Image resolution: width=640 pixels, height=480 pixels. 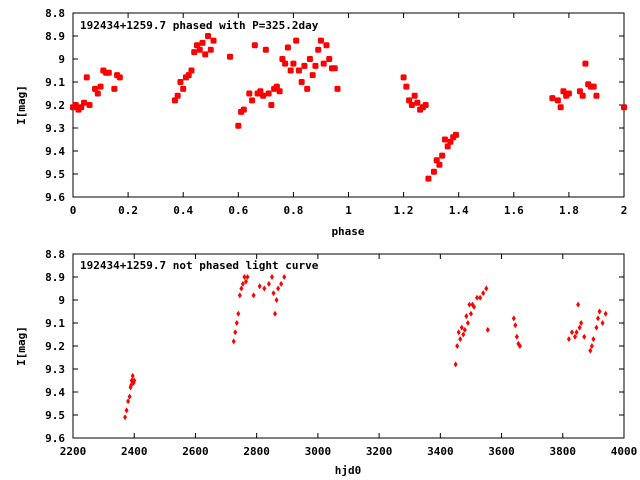 I want to click on unphased-x-tick-label: 3400, so click(x=440, y=451).